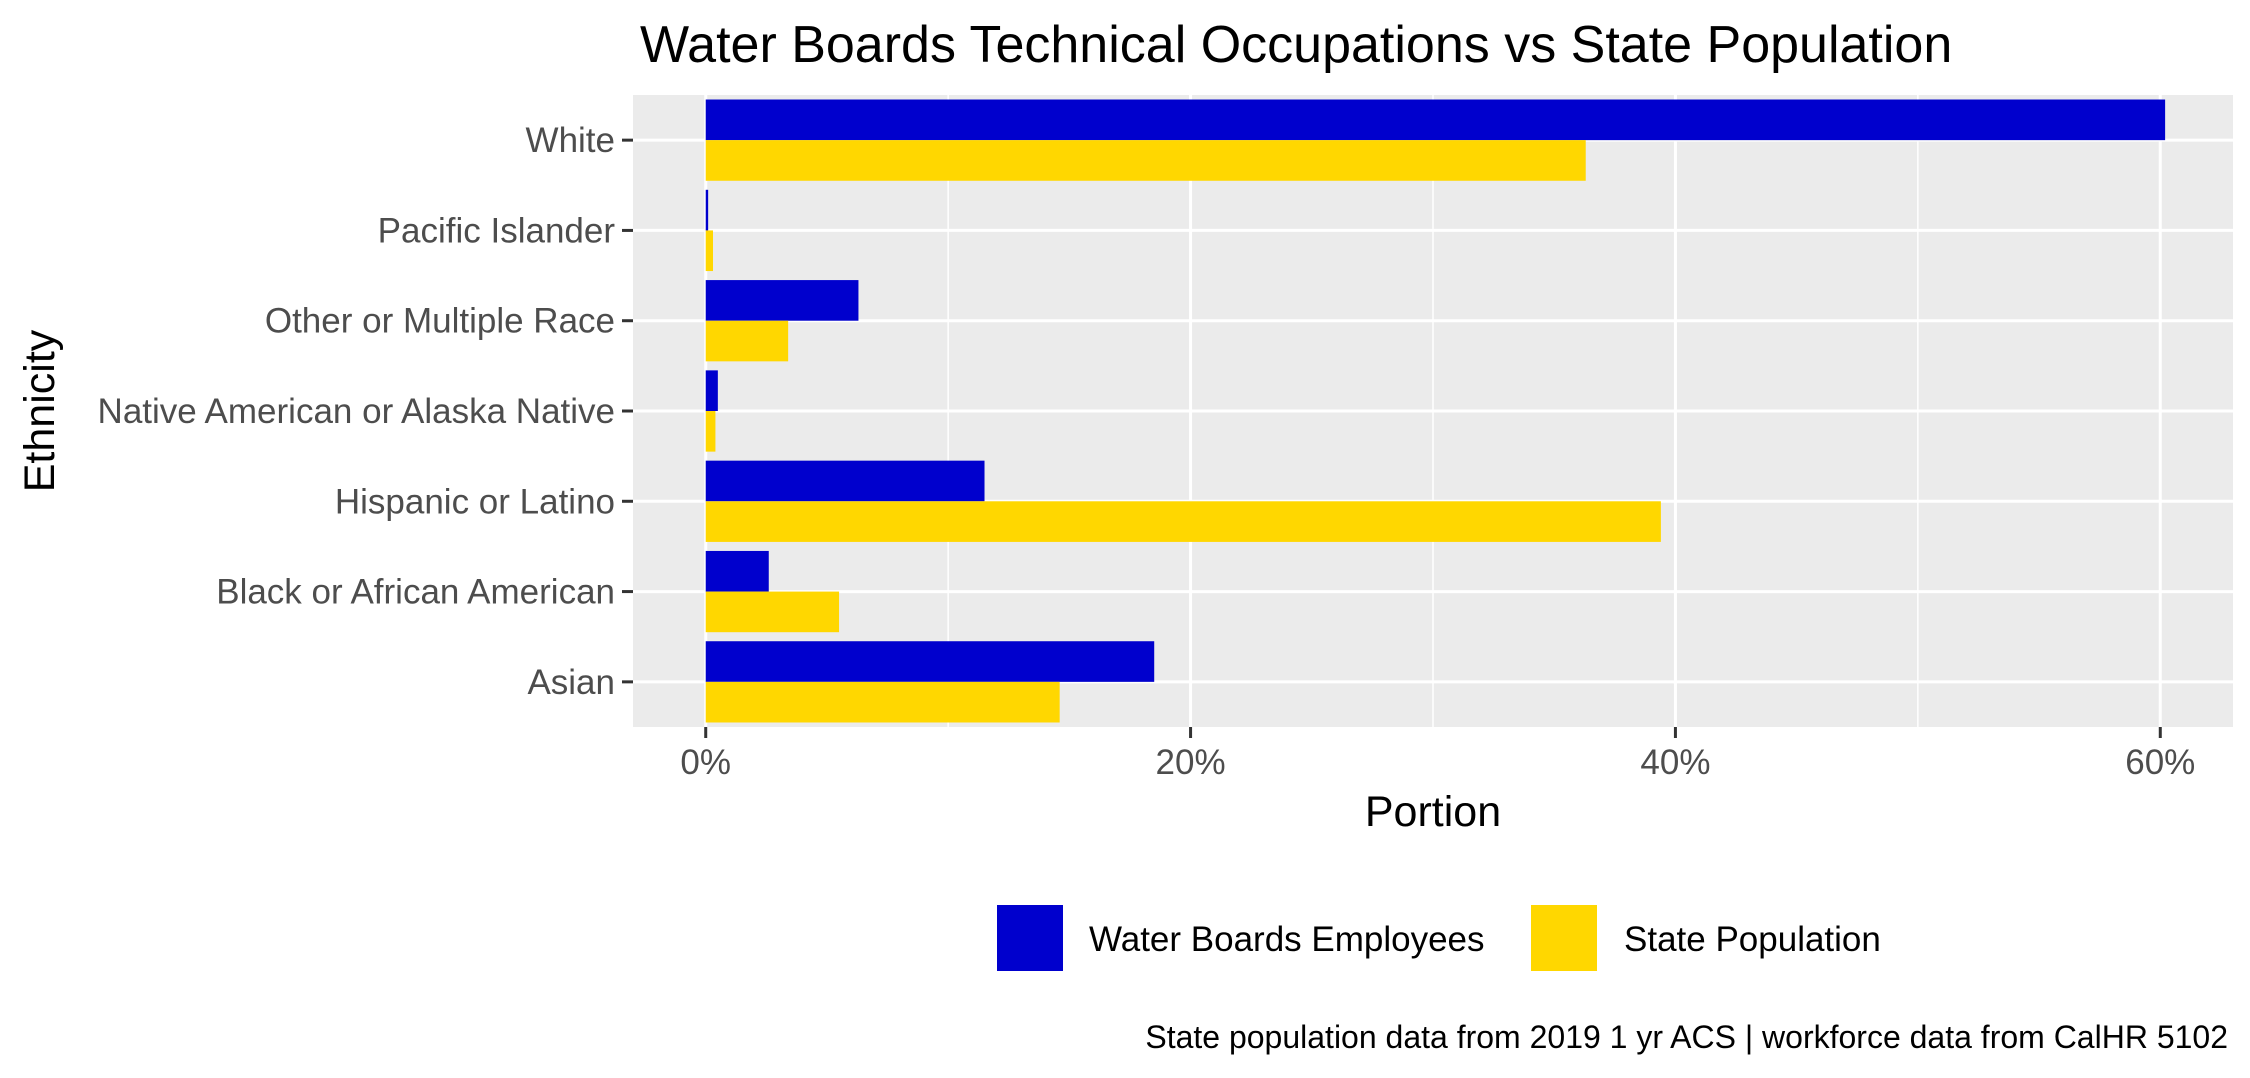 The height and width of the screenshot is (1078, 2250). What do you see at coordinates (440, 321) in the screenshot?
I see `y-tick-label: Other or Multiple Race` at bounding box center [440, 321].